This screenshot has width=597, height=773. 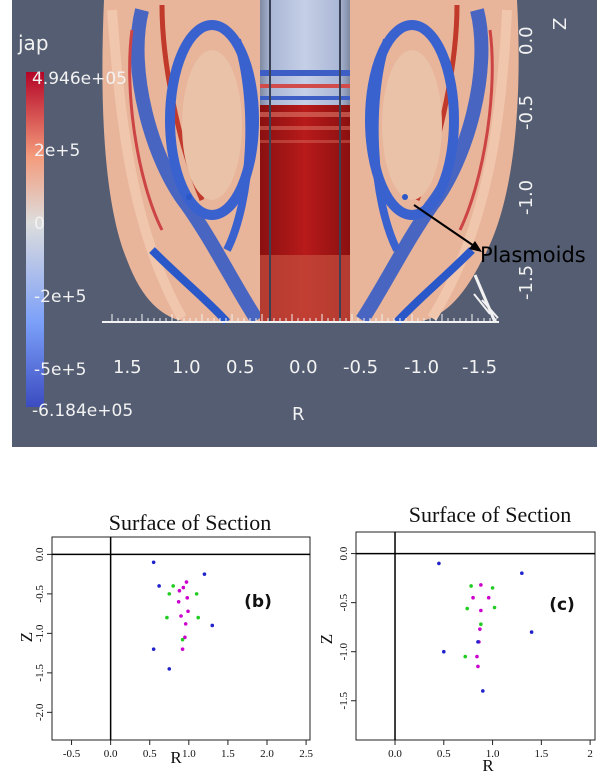 What do you see at coordinates (526, 282) in the screenshot?
I see `z-tick: -1.5` at bounding box center [526, 282].